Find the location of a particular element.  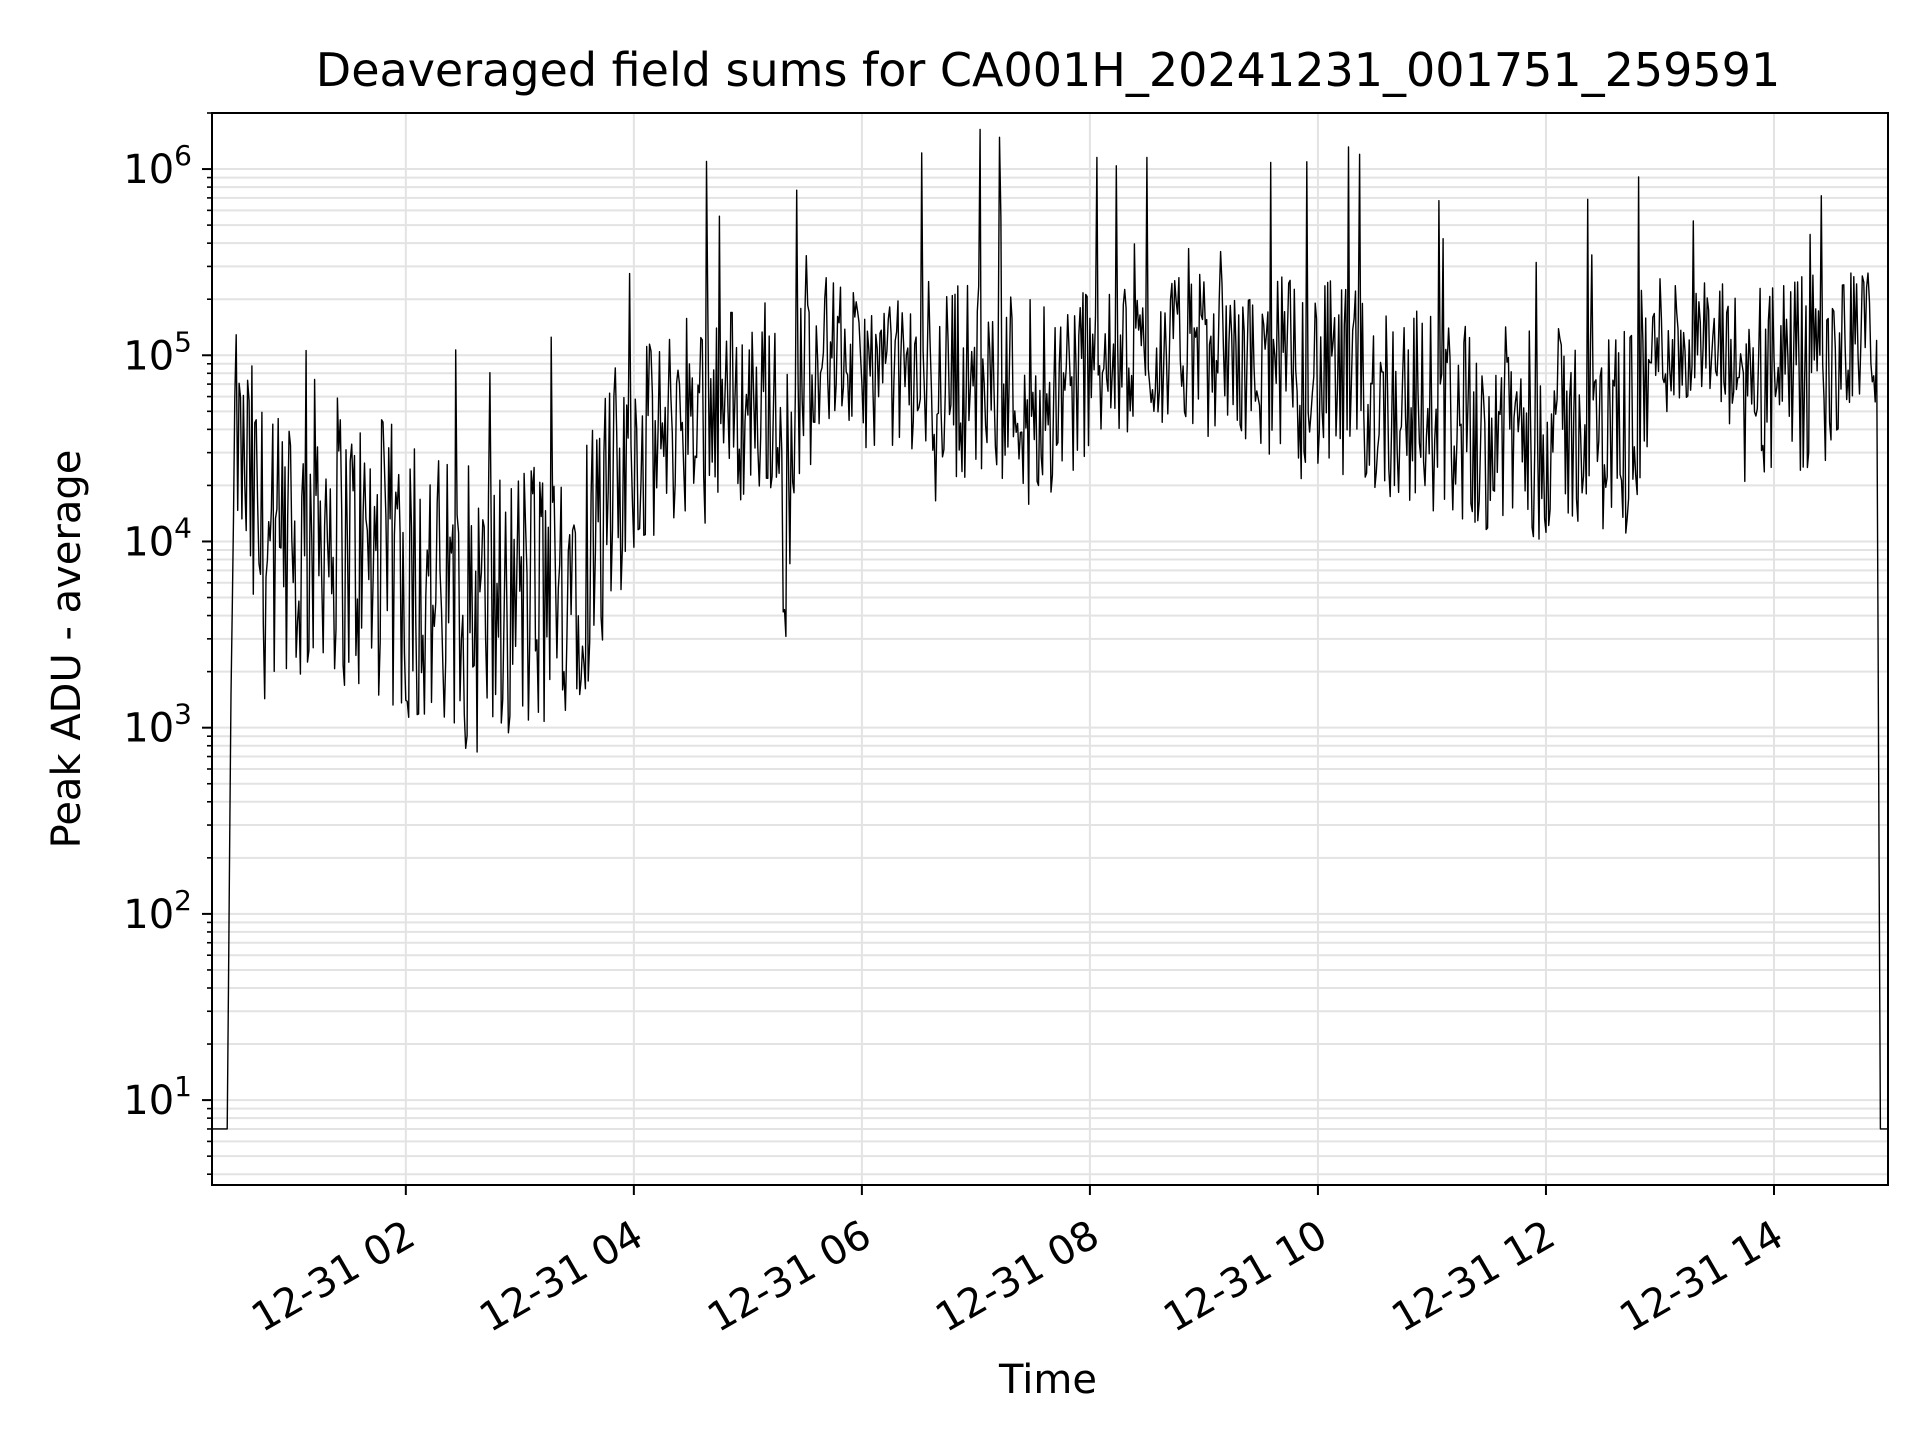

y-tick-label: 10² is located at coordinates (157, 911).